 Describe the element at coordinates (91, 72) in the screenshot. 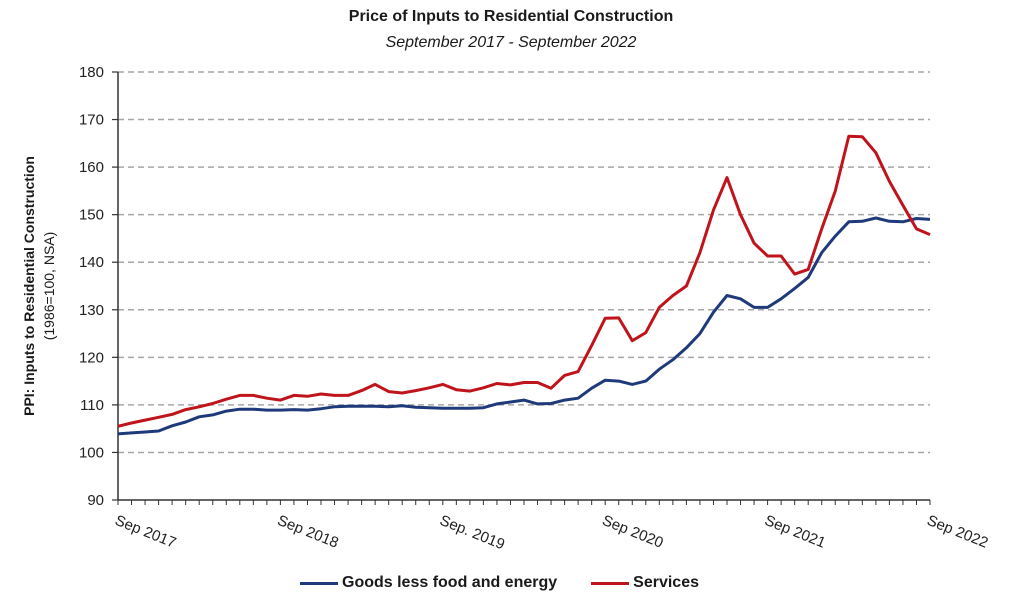

I see `y-tick-label: 180` at that location.